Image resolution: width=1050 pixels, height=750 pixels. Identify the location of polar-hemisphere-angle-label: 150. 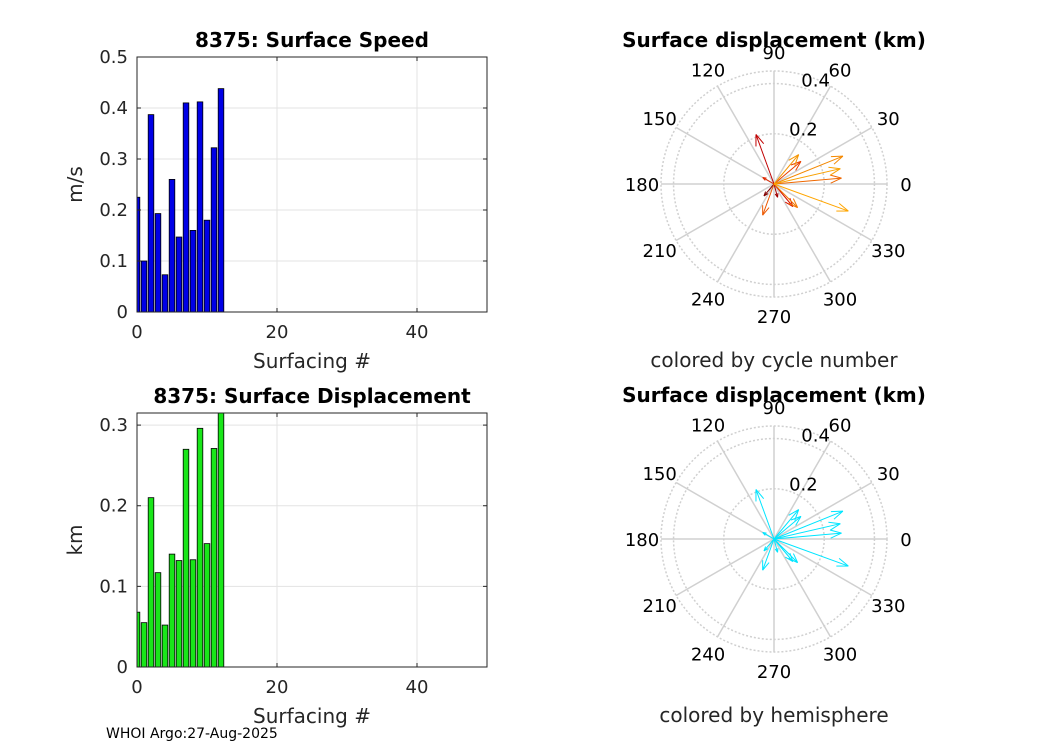
(660, 474).